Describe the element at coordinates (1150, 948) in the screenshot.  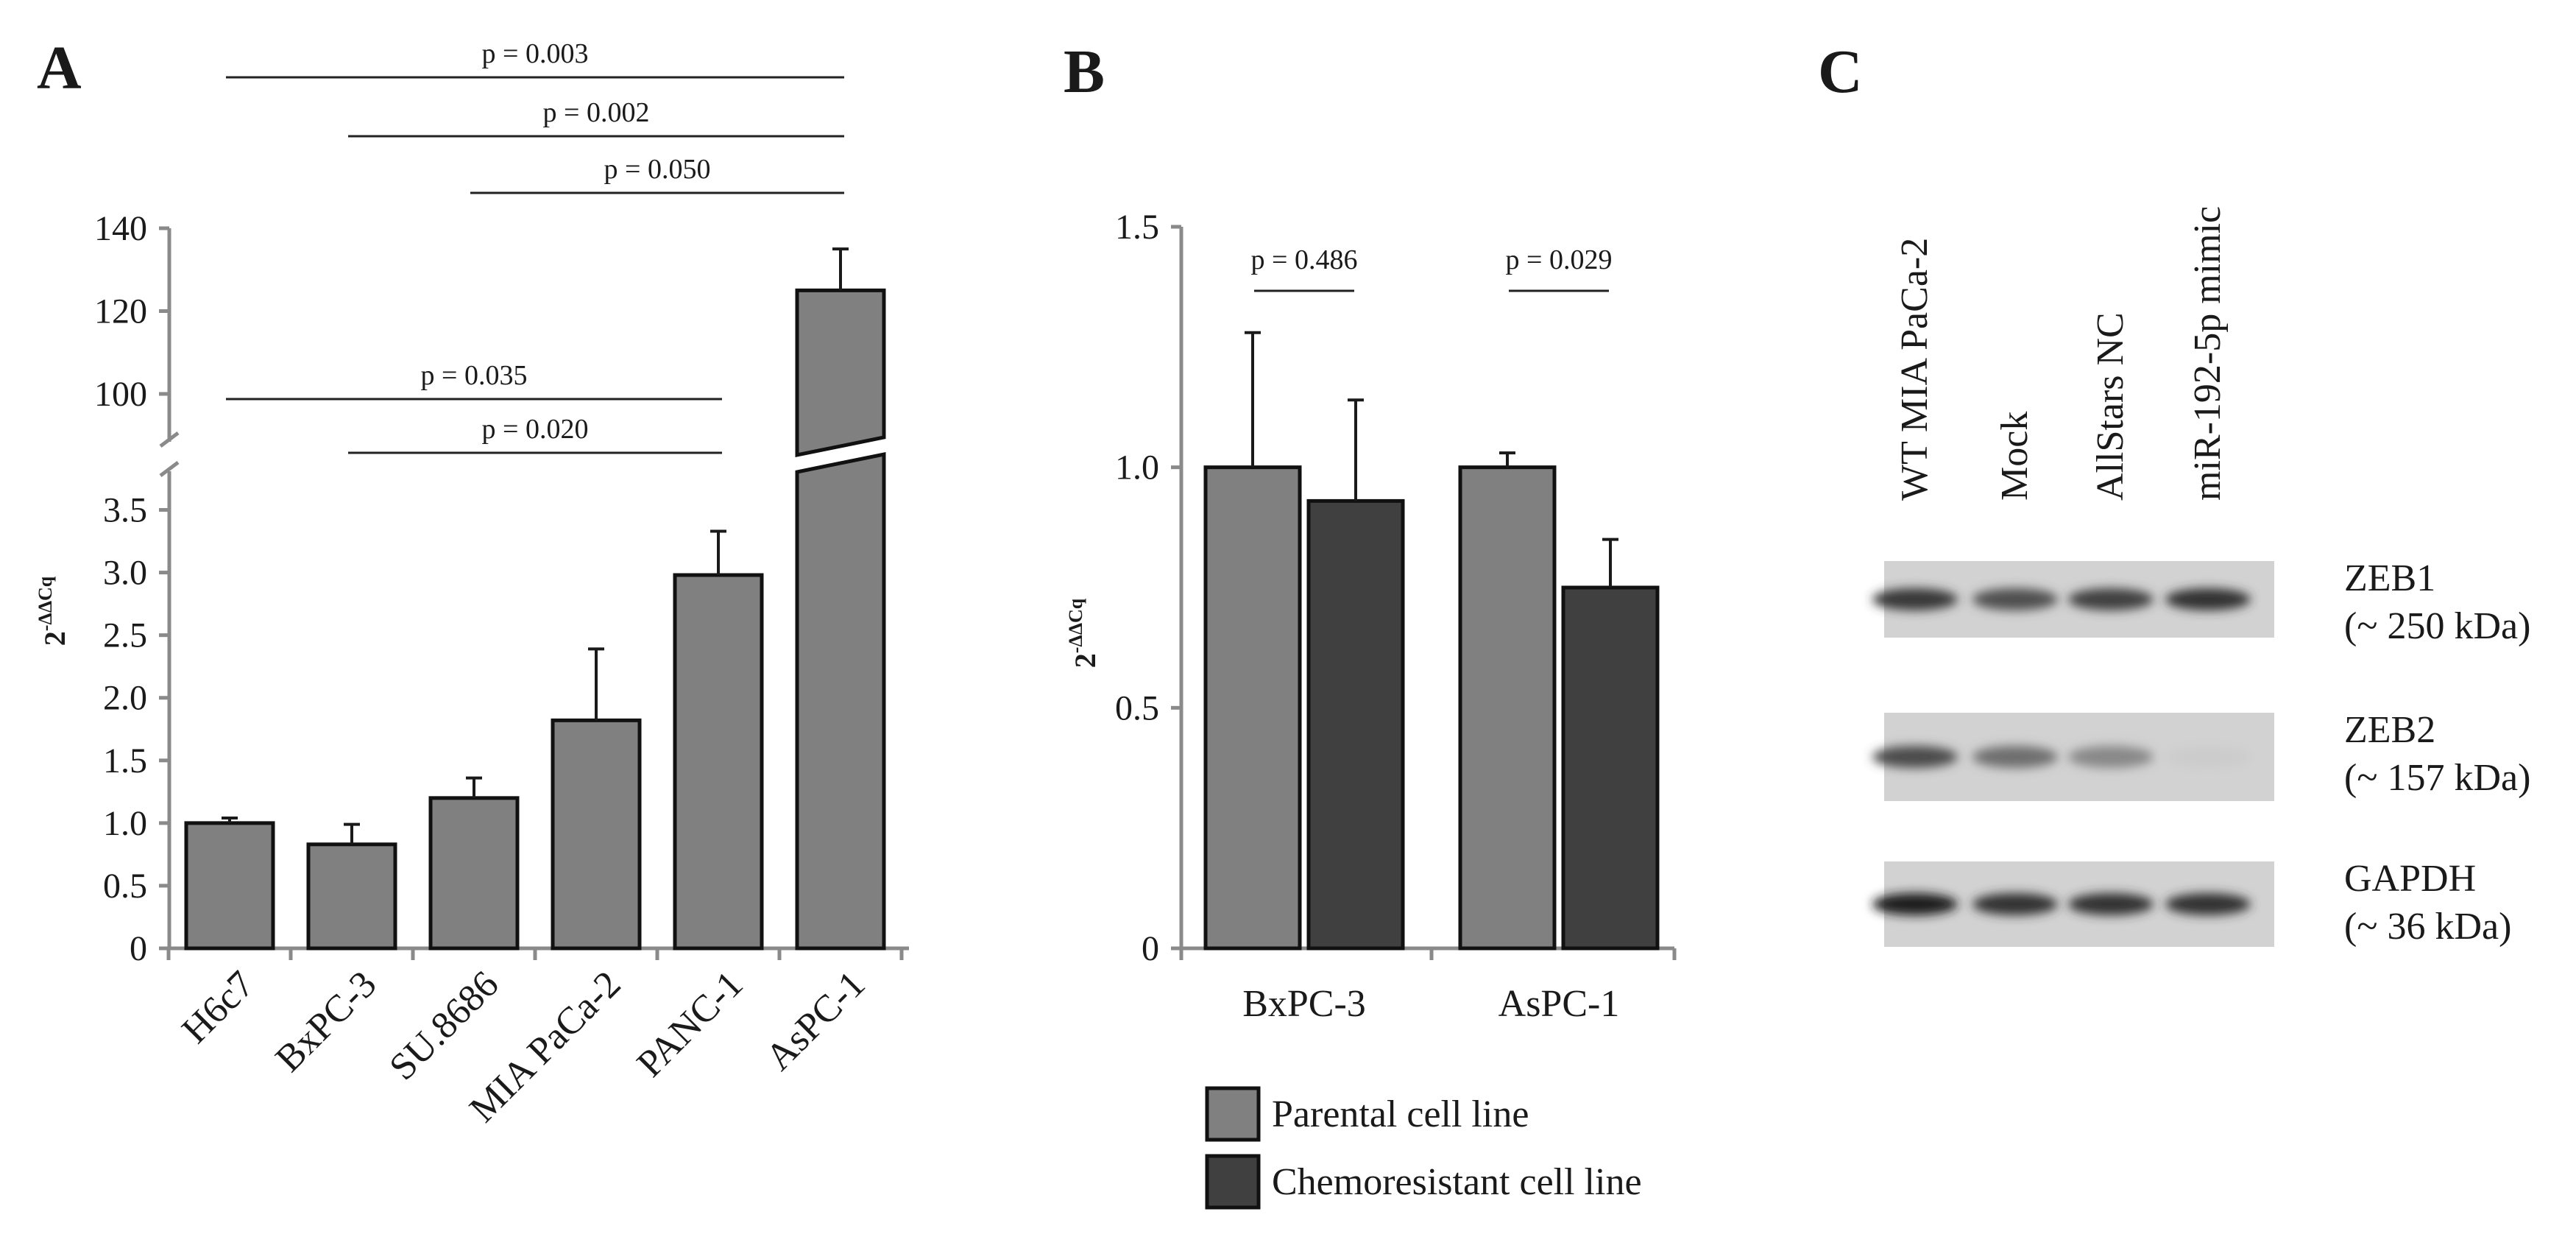
I see `panel-b-ytick-label: 0` at that location.